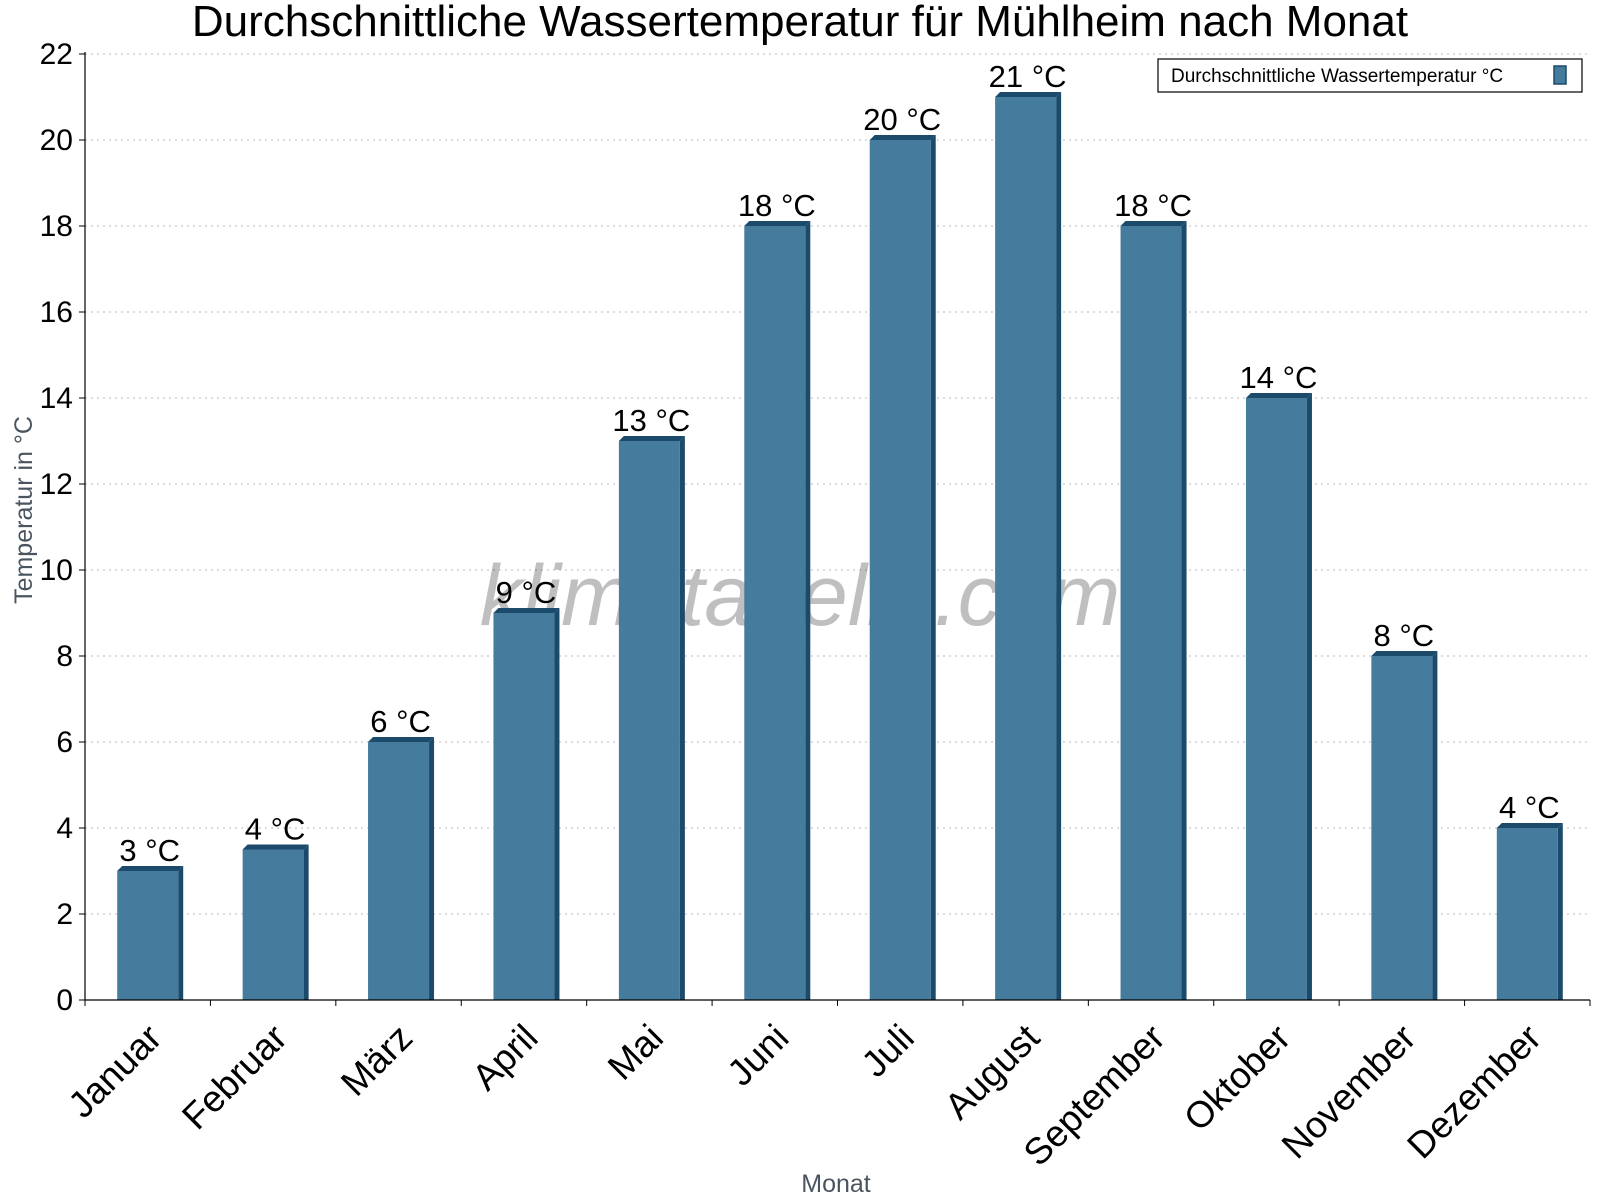 The width and height of the screenshot is (1600, 1200). I want to click on y-tick-label: 6, so click(64, 742).